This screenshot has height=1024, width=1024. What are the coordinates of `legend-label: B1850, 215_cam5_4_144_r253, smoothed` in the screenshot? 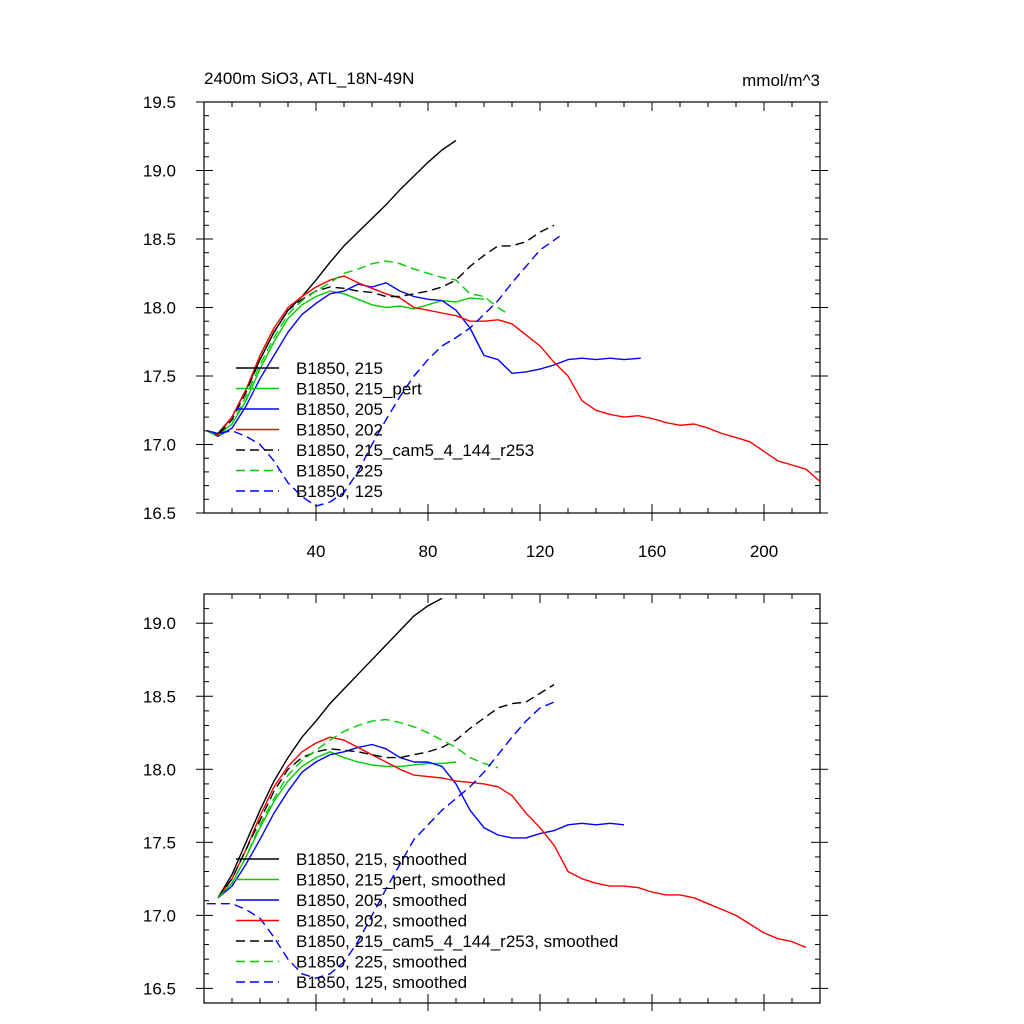 It's located at (457, 941).